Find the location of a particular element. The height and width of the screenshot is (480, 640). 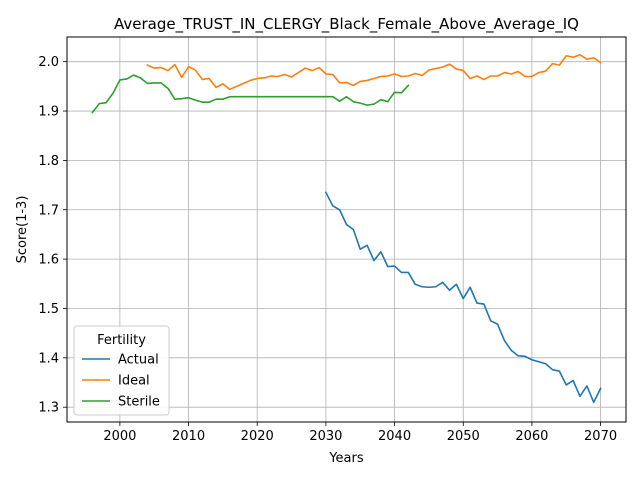

x-tick-label: 2060 is located at coordinates (531, 436).